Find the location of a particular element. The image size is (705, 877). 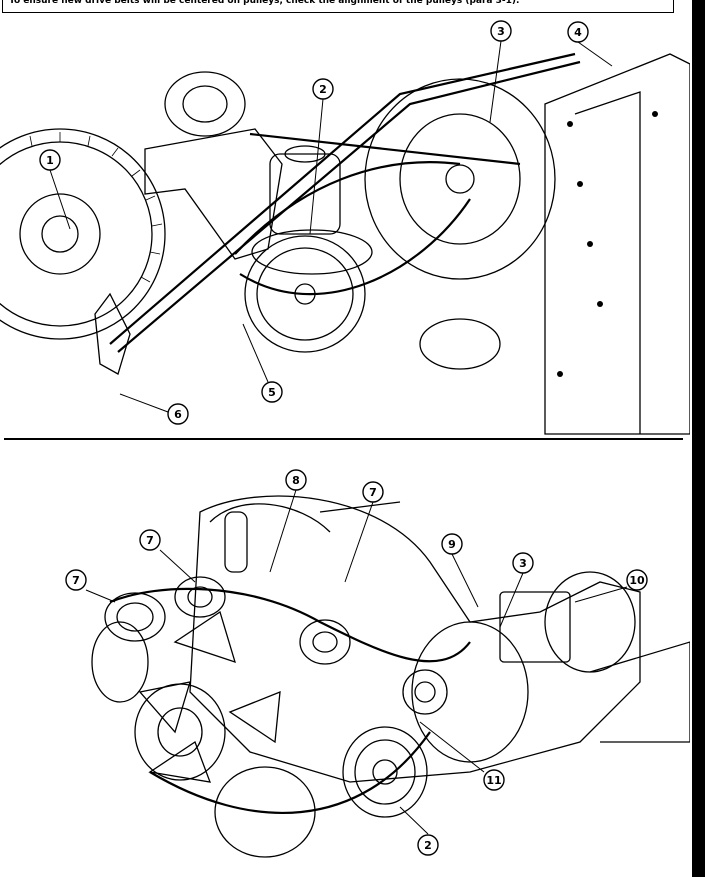

figure-divider is located at coordinates (343, 439).